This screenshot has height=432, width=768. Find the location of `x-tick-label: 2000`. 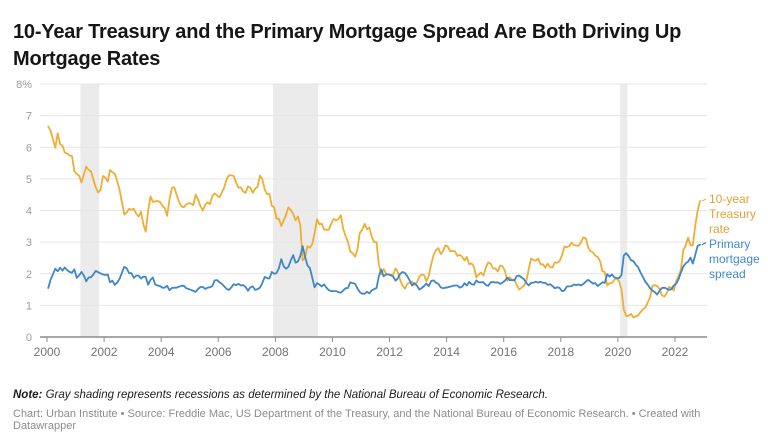

x-tick-label: 2000 is located at coordinates (47, 352).